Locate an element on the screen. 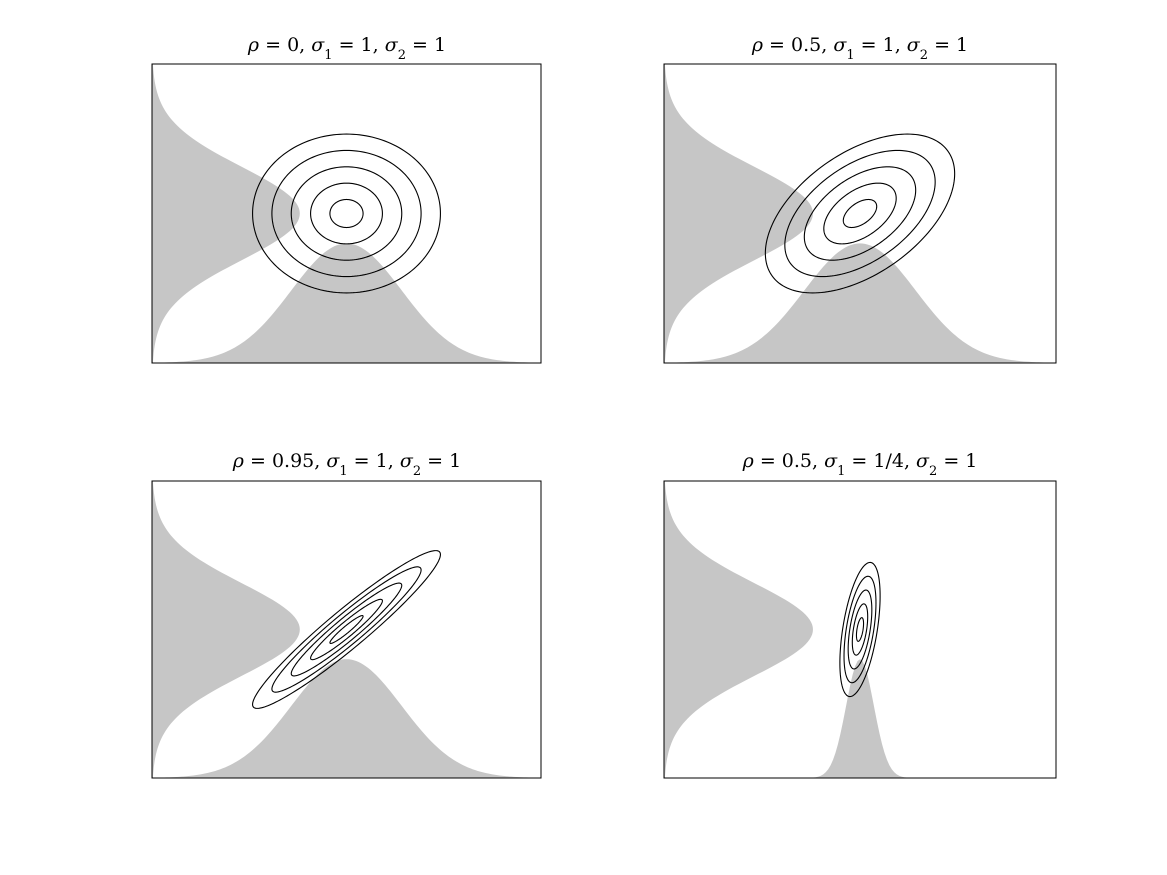  panel-1-title: ρ = 0, σ1 = 1, σ2 = 1 is located at coordinates (346, 48).